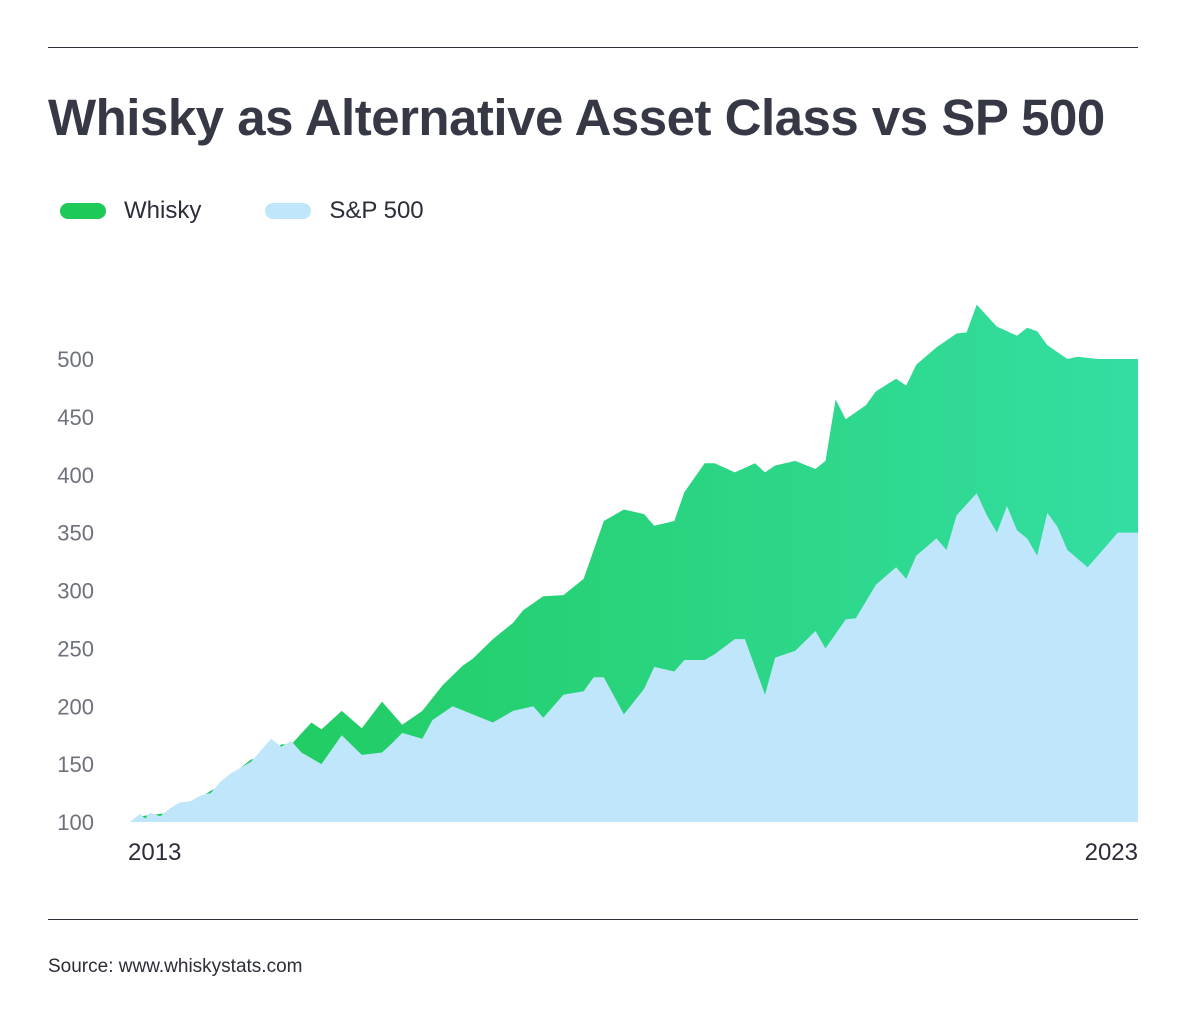 The width and height of the screenshot is (1187, 1020). Describe the element at coordinates (75, 475) in the screenshot. I see `y-tick-label: 400` at that location.